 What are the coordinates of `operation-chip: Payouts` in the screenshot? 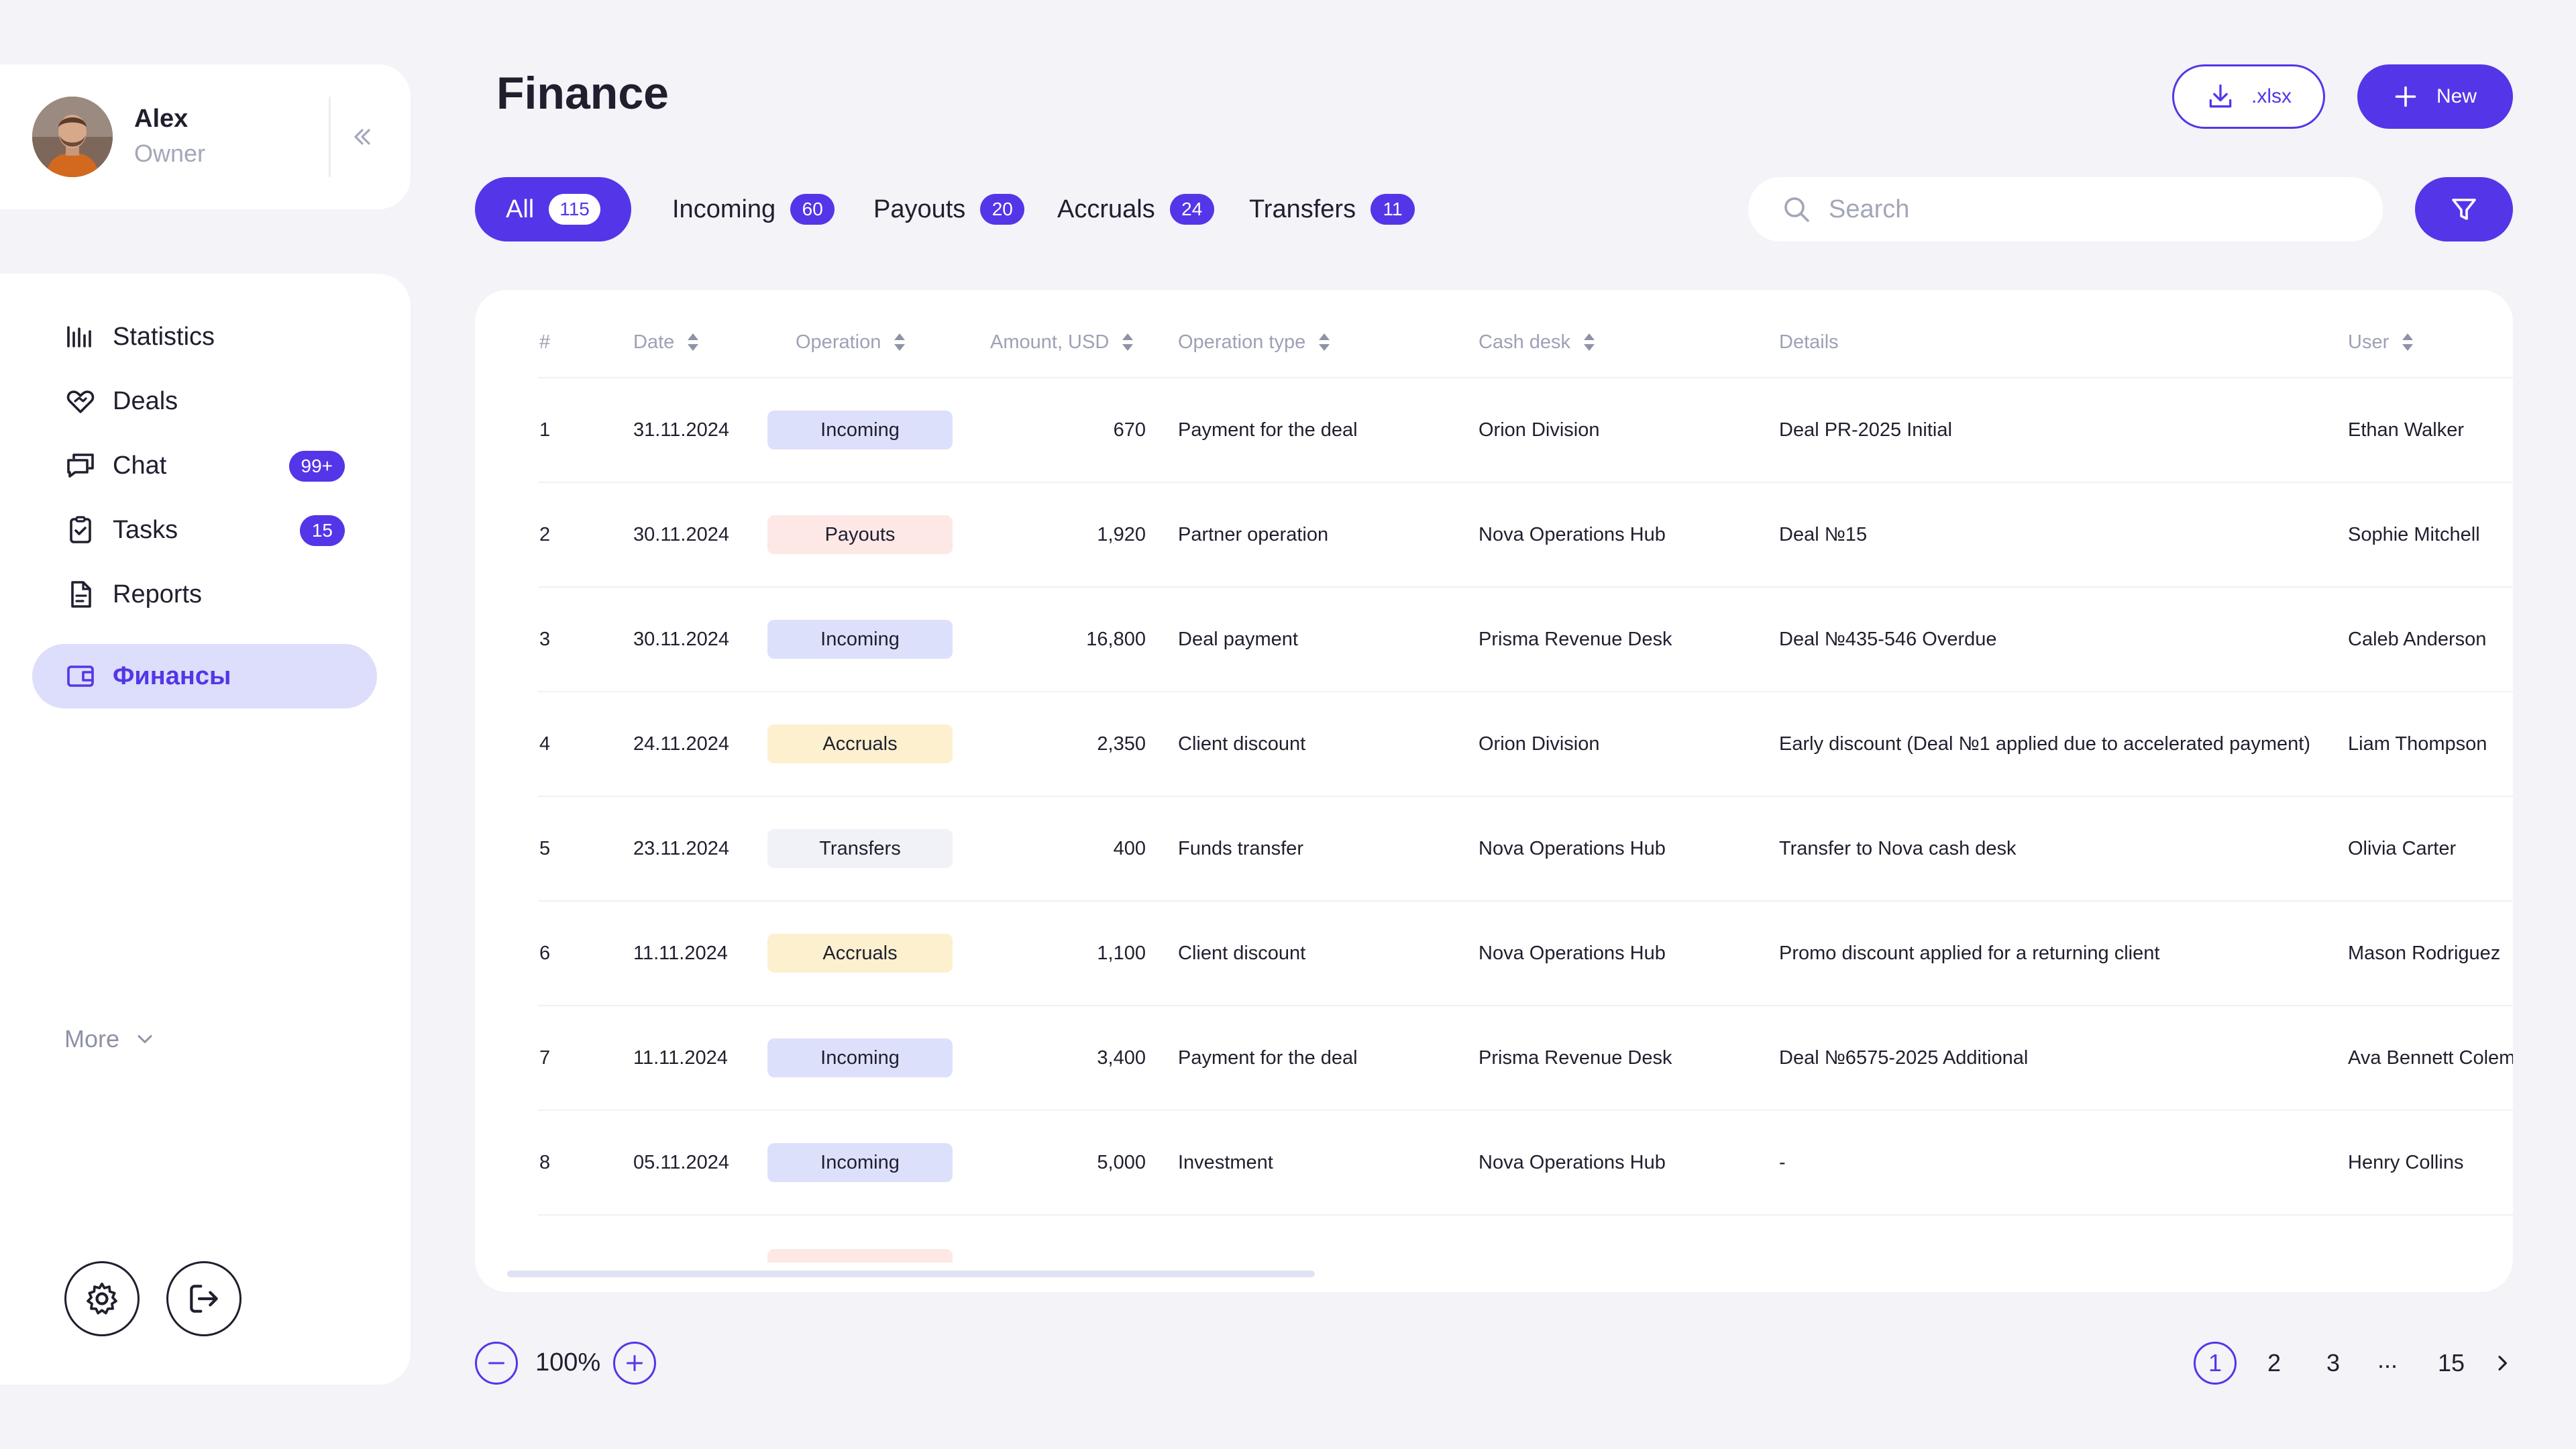 It's located at (860, 534).